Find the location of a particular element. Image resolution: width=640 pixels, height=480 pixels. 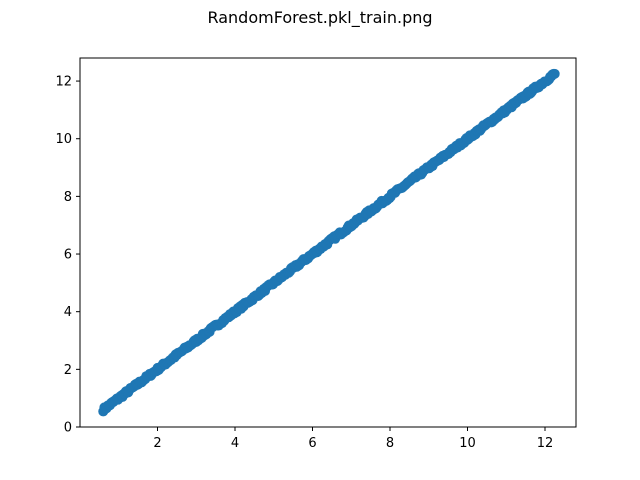

y-tick-label: 2 is located at coordinates (68, 370).